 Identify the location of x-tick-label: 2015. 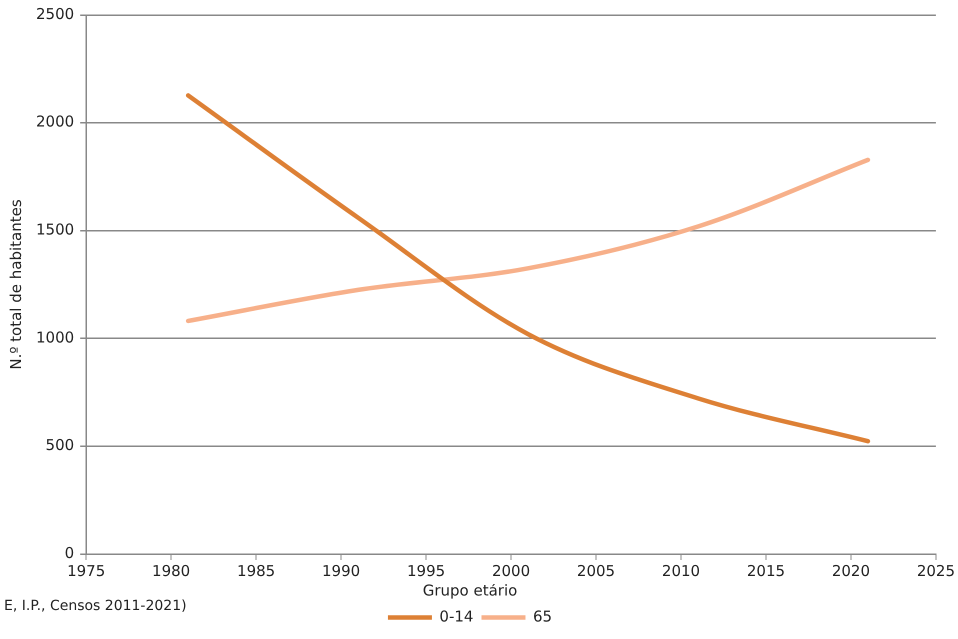
(766, 571).